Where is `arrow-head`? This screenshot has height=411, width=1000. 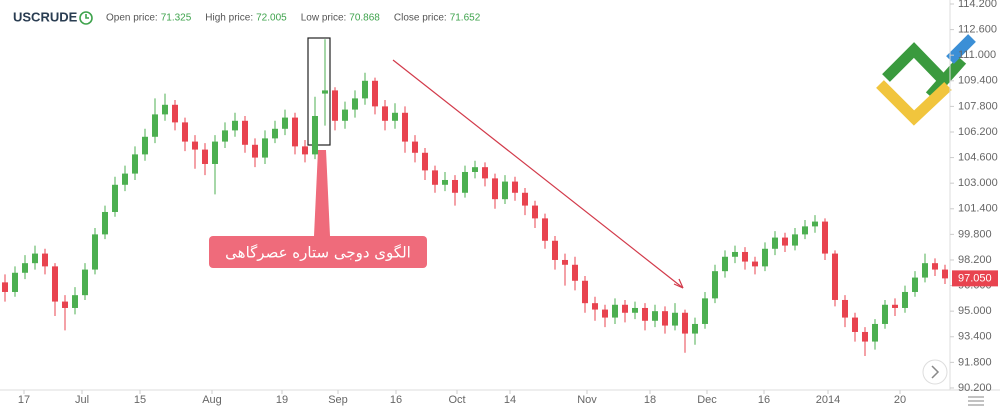 arrow-head is located at coordinates (678, 283).